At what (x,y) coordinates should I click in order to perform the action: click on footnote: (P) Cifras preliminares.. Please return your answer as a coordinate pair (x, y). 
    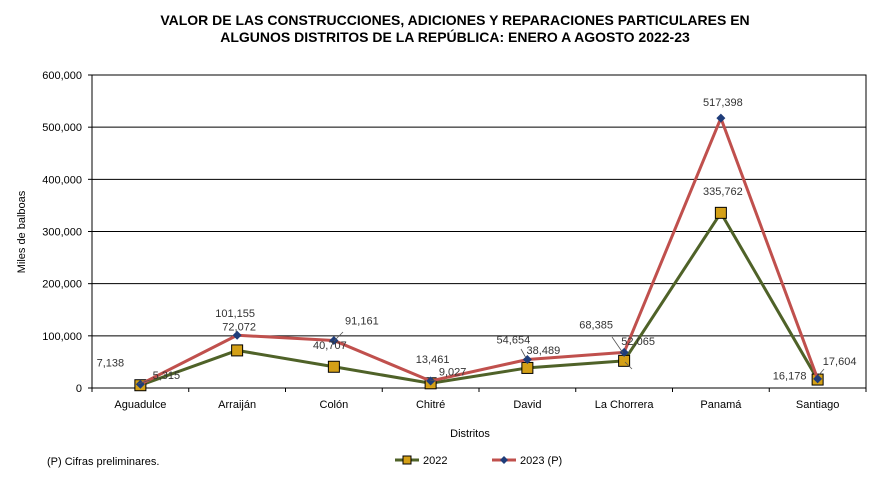
    Looking at the image, I should click on (103, 462).